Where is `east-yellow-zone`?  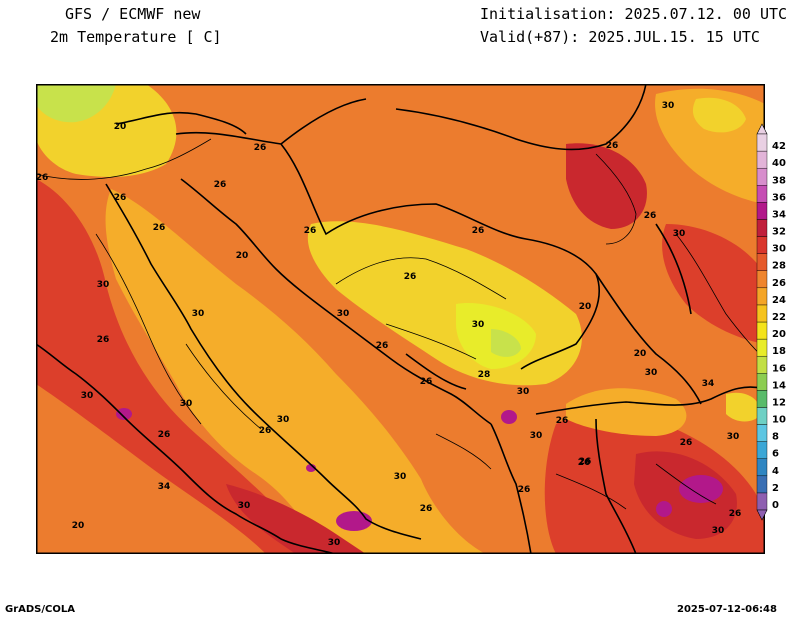
east-yellow-zone is located at coordinates (719, 115).